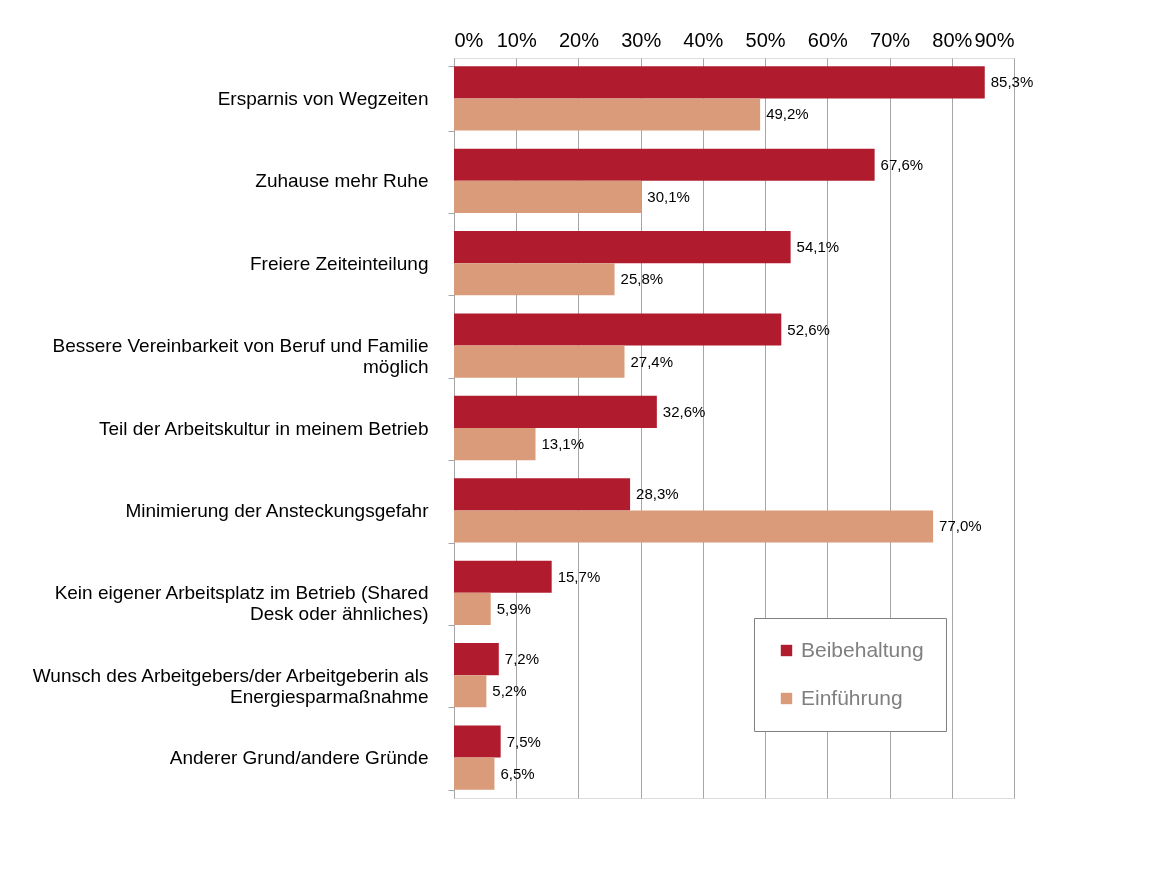 This screenshot has width=1176, height=882. I want to click on data-label: 27,4%, so click(652, 361).